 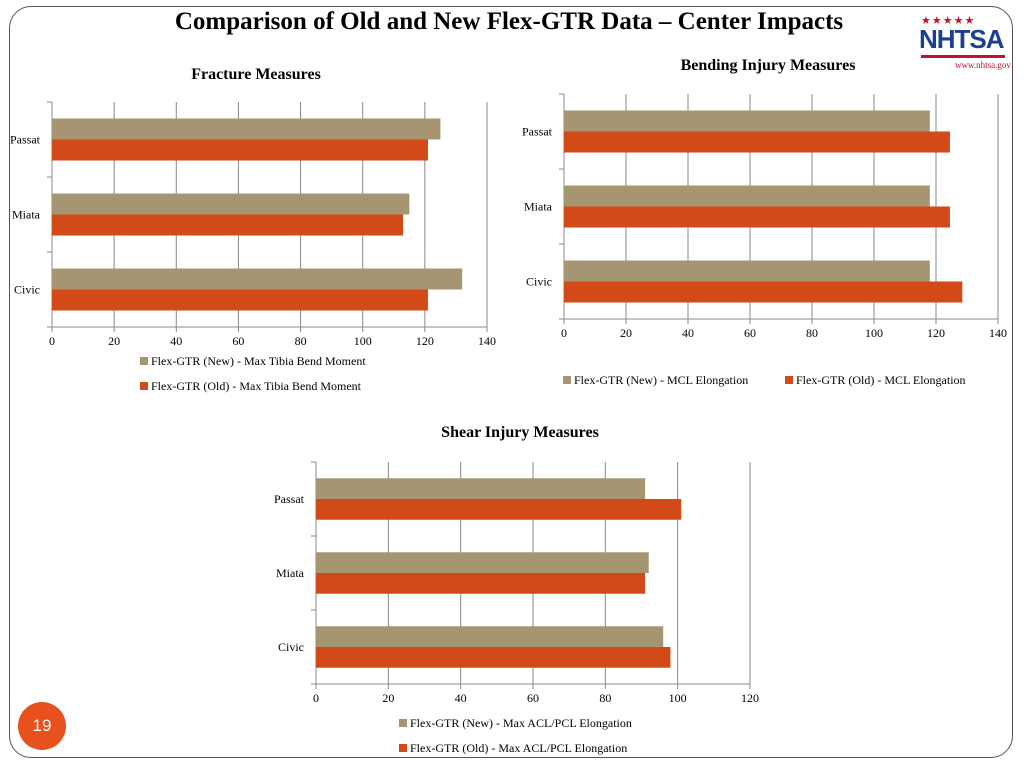 What do you see at coordinates (518, 748) in the screenshot?
I see `legend-label: Flex-GTR (Old) - Max ACL/PCL Elongation` at bounding box center [518, 748].